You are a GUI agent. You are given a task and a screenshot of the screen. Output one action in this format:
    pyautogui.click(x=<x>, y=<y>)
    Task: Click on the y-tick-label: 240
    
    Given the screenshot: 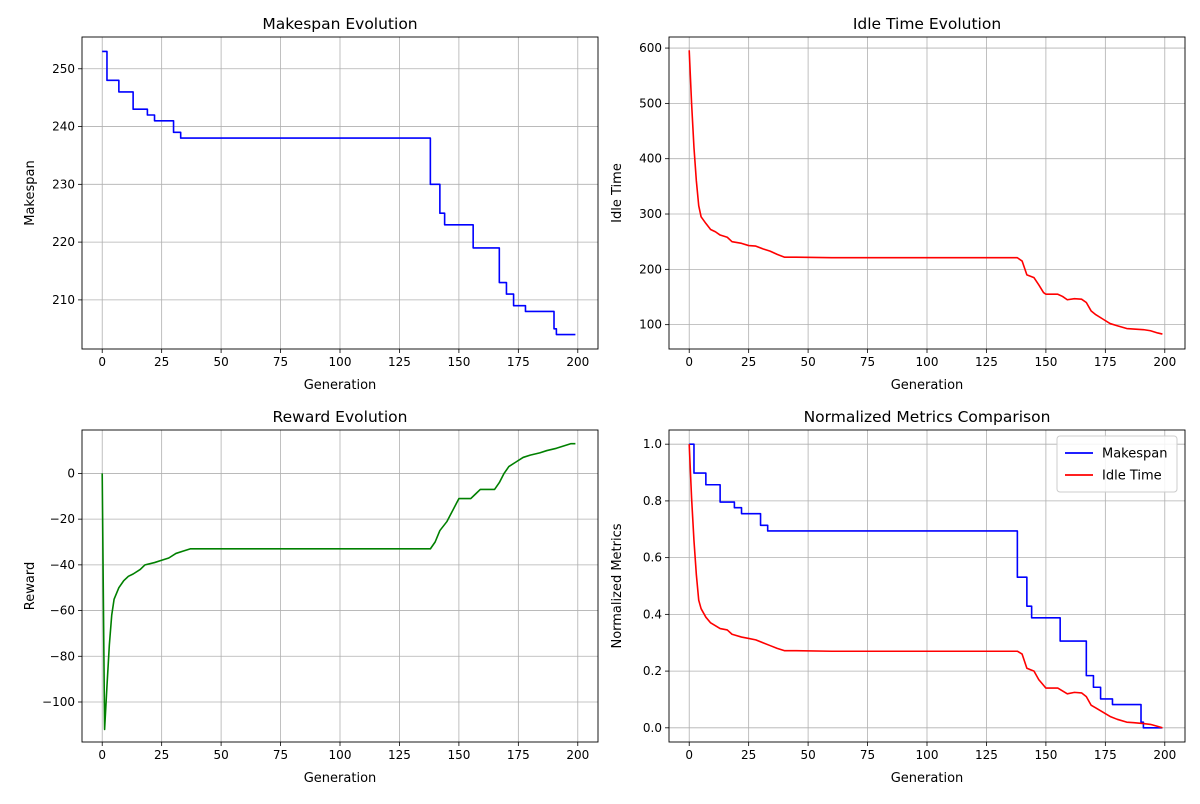 What is the action you would take?
    pyautogui.click(x=63, y=127)
    